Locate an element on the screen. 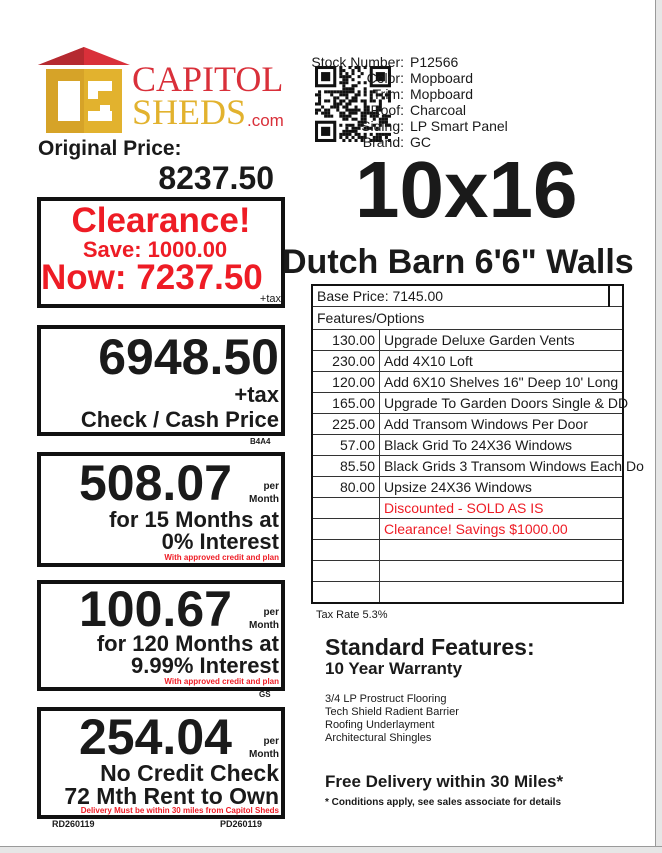 Image resolution: width=662 pixels, height=853 pixels. spec-label: Stock Number: is located at coordinates (357, 62).